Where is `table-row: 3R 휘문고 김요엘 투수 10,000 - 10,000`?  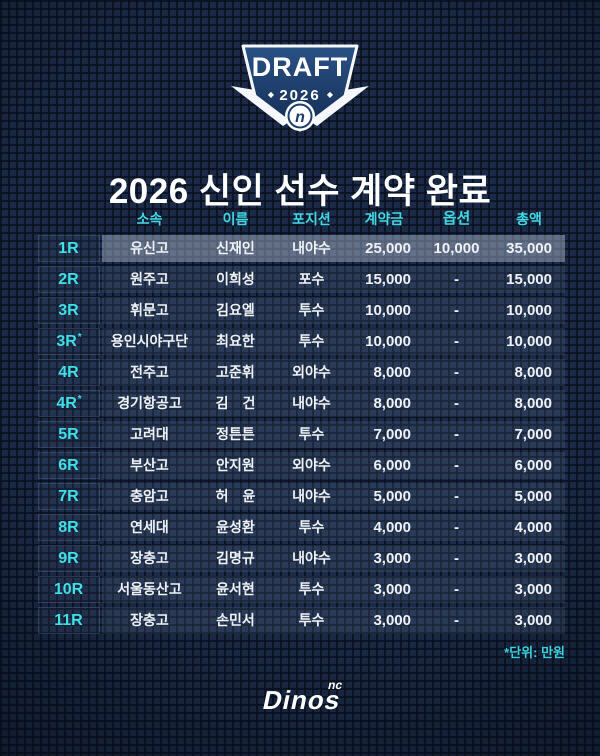
table-row: 3R 휘문고 김요엘 투수 10,000 - 10,000 is located at coordinates (301, 310).